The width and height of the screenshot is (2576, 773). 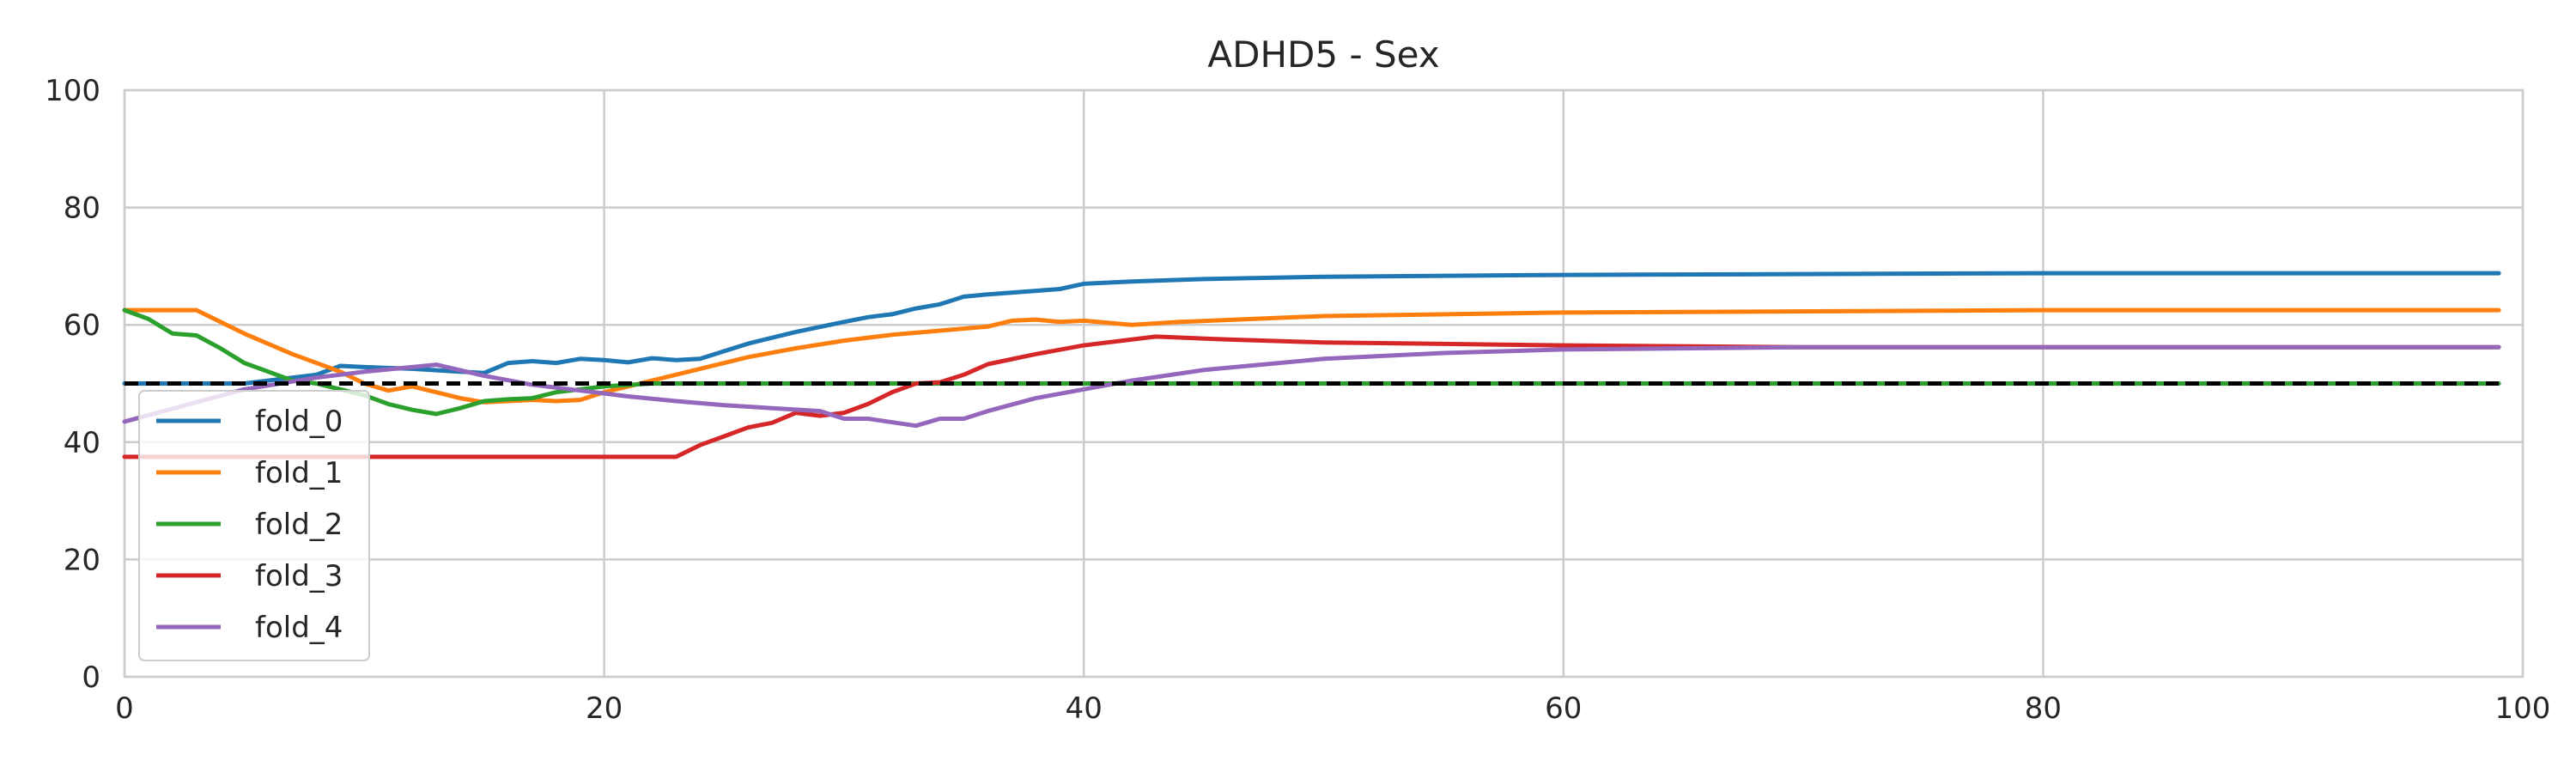 I want to click on x-tick-label-40: 40, so click(x=1085, y=708).